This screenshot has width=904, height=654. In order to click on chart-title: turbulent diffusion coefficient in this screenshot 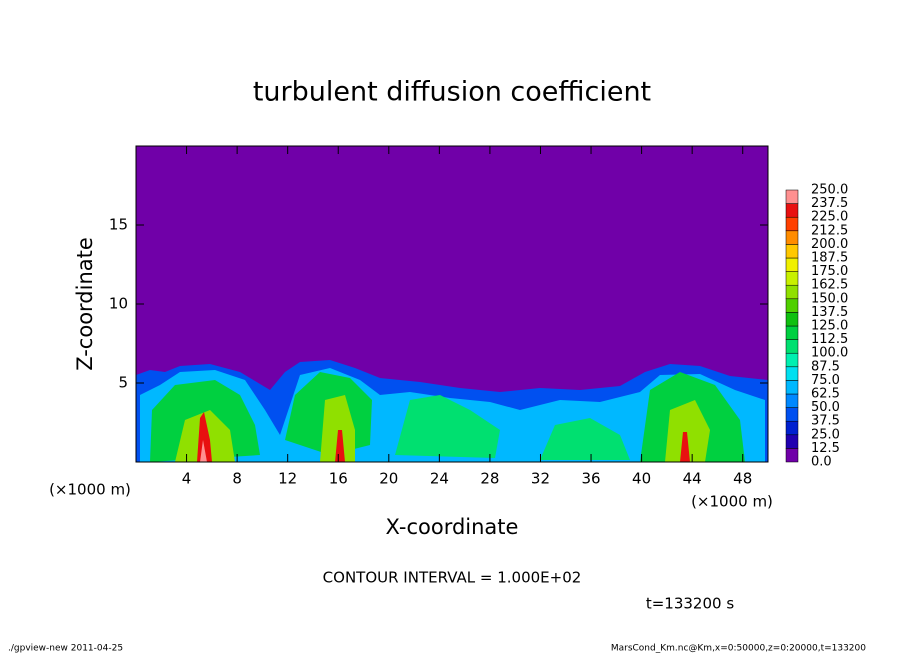, I will do `click(452, 92)`.